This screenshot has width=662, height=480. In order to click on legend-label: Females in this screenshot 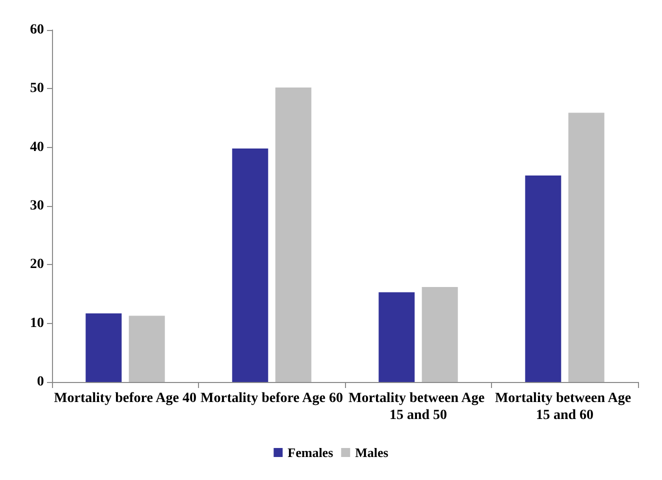, I will do `click(311, 452)`.